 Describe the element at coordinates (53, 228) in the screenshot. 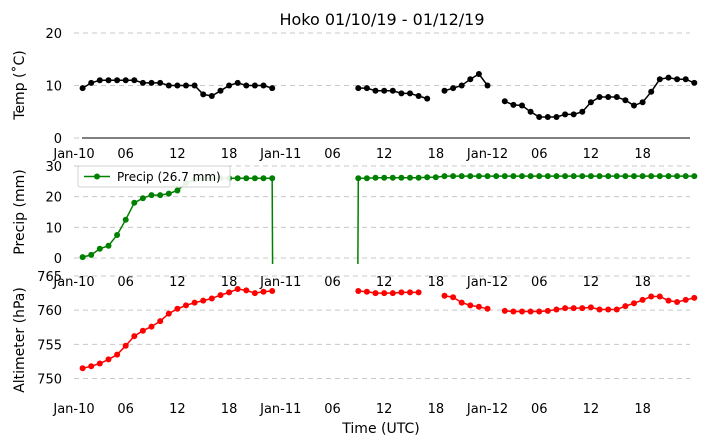

I see `y-tick-label: 10` at that location.